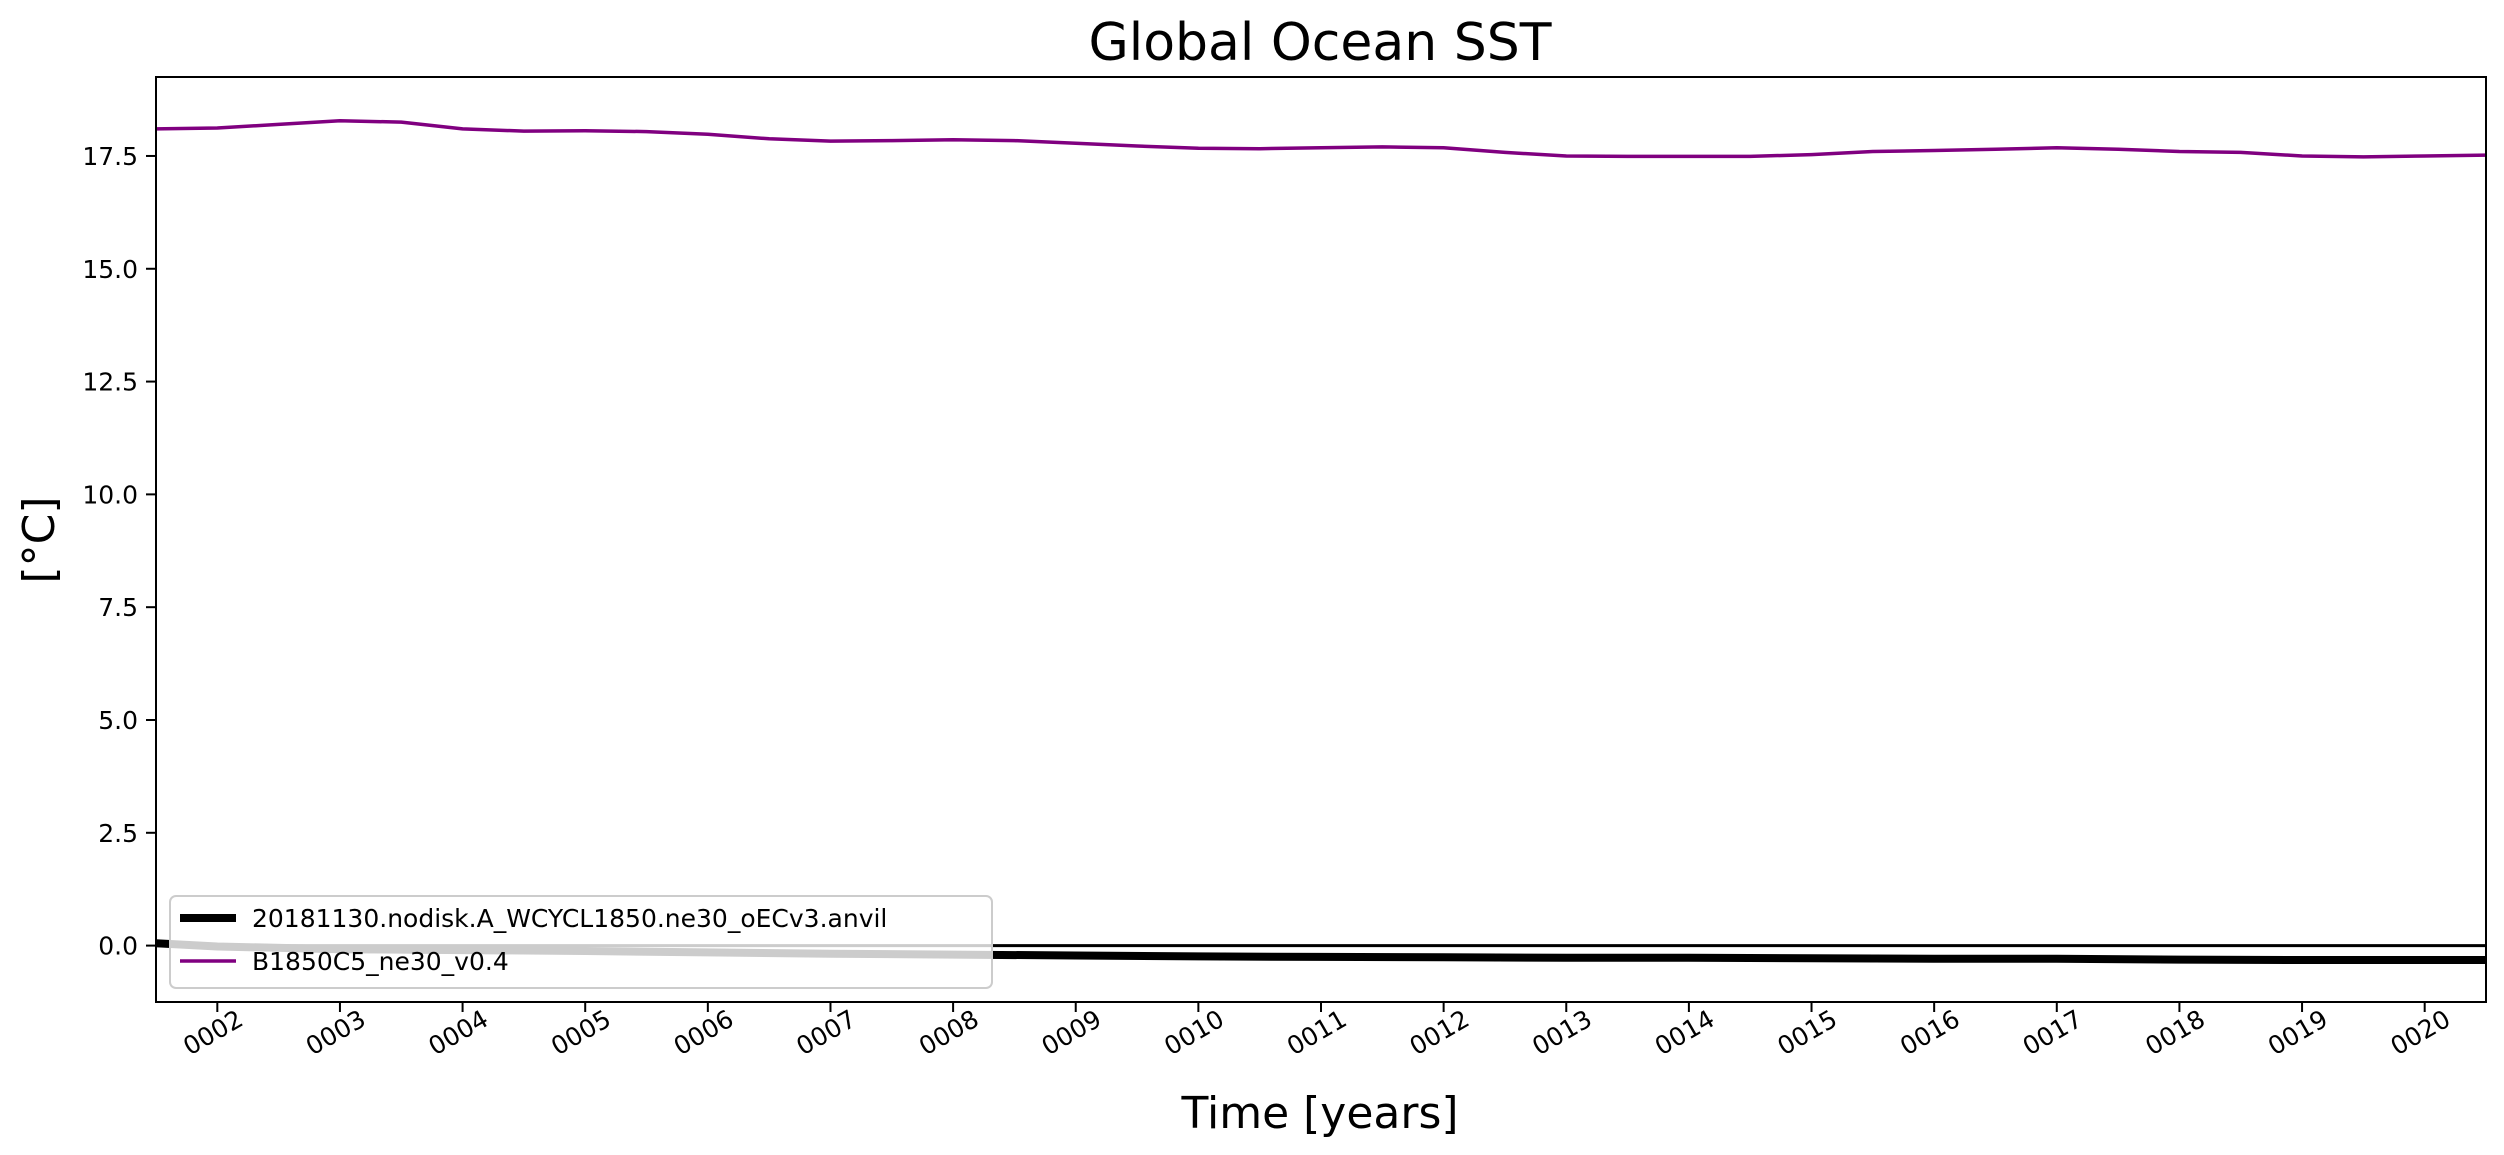  Describe the element at coordinates (1930, 1032) in the screenshot. I see `x-tick-label: 0016` at that location.